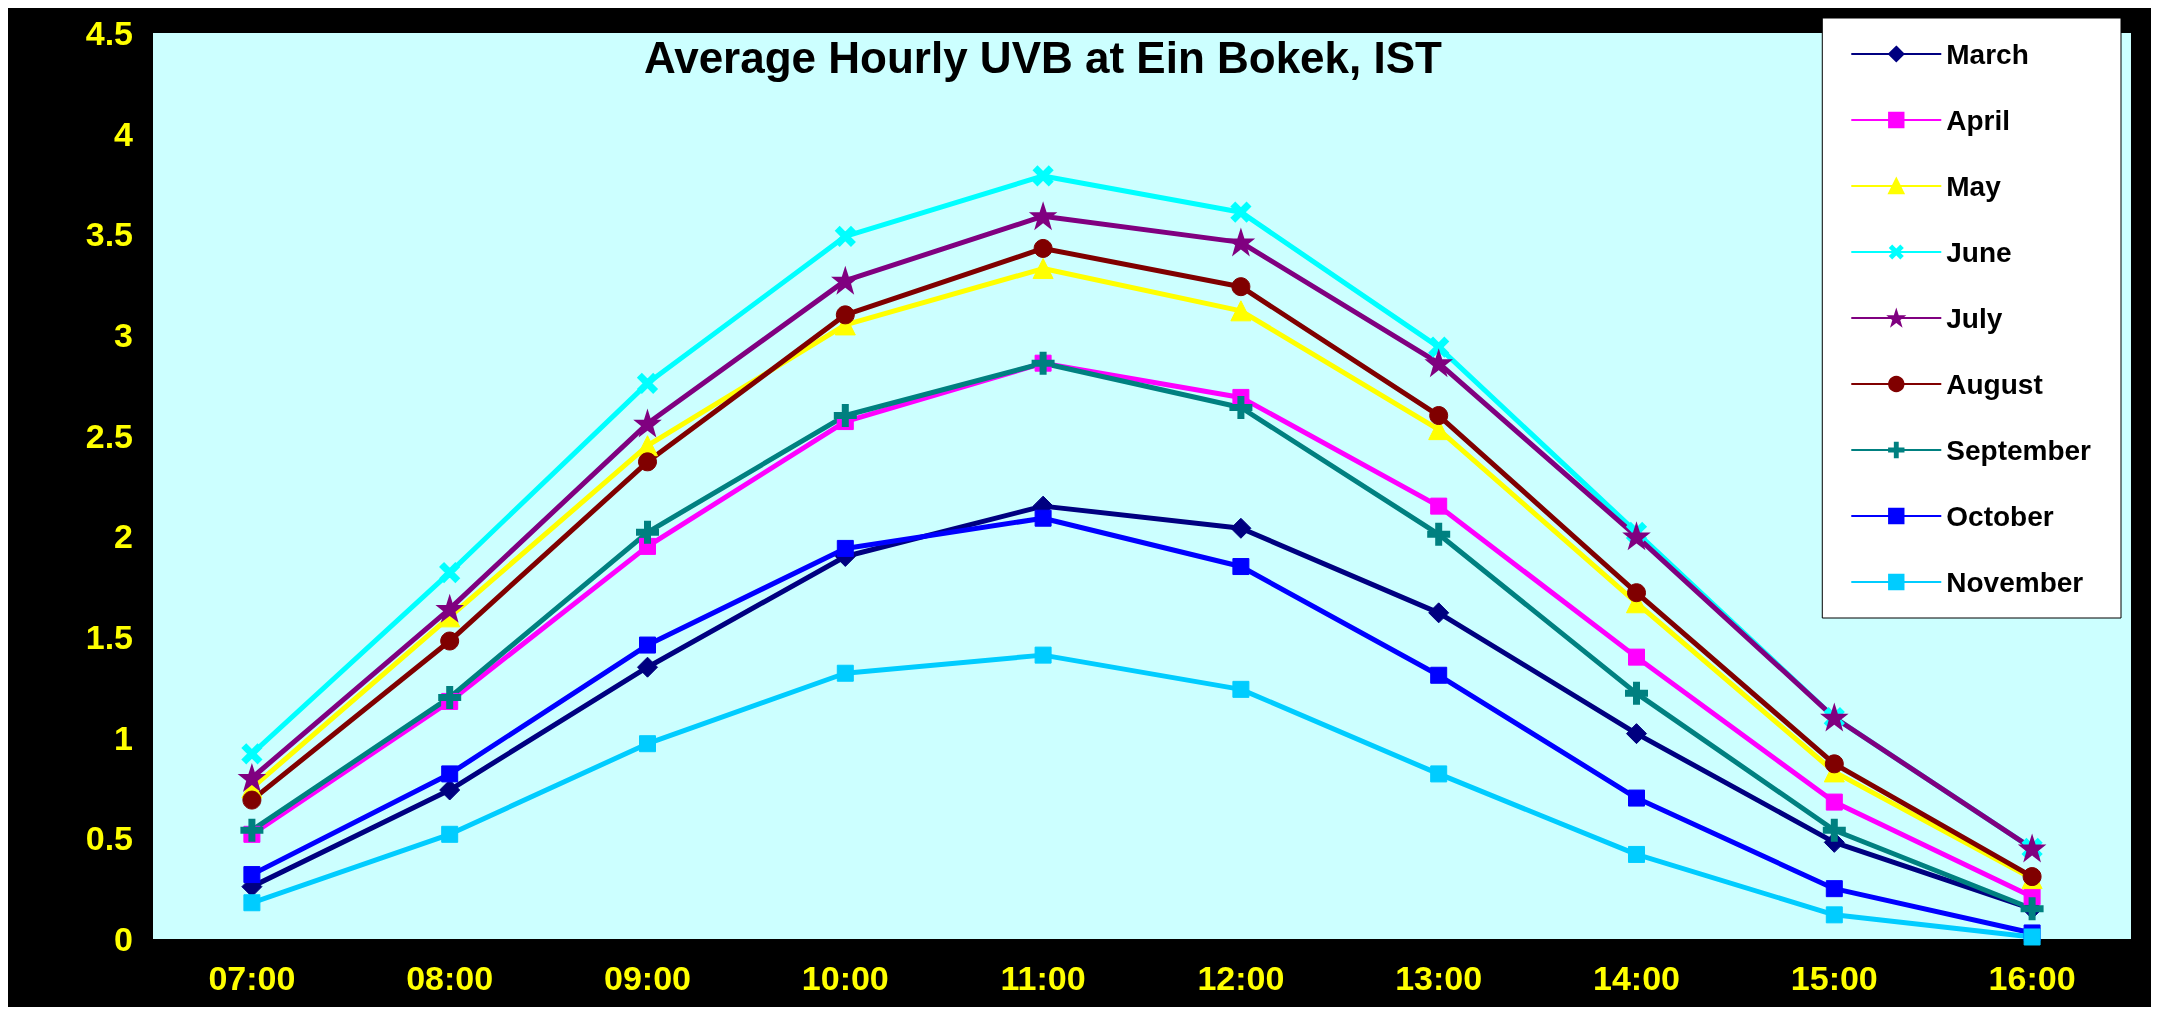 This screenshot has width=2159, height=1015. Describe the element at coordinates (1974, 318) in the screenshot. I see `legend-label: July` at that location.